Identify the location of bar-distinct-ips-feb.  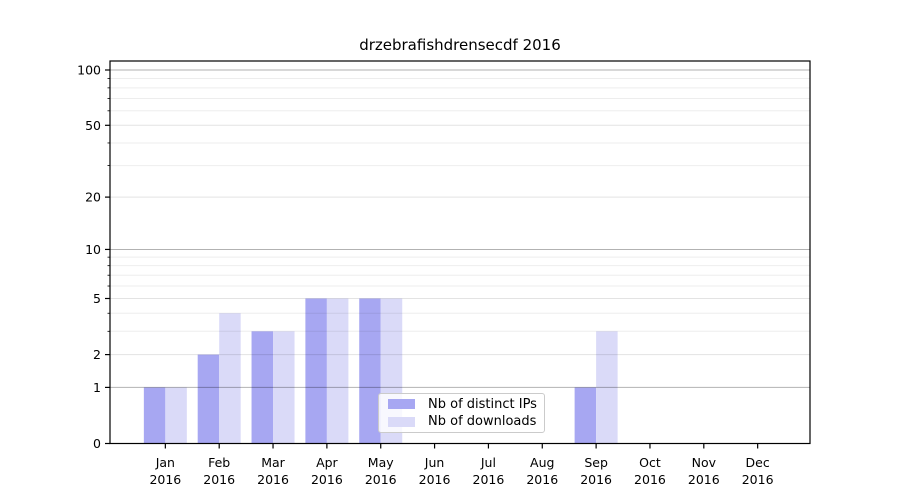
(208, 399).